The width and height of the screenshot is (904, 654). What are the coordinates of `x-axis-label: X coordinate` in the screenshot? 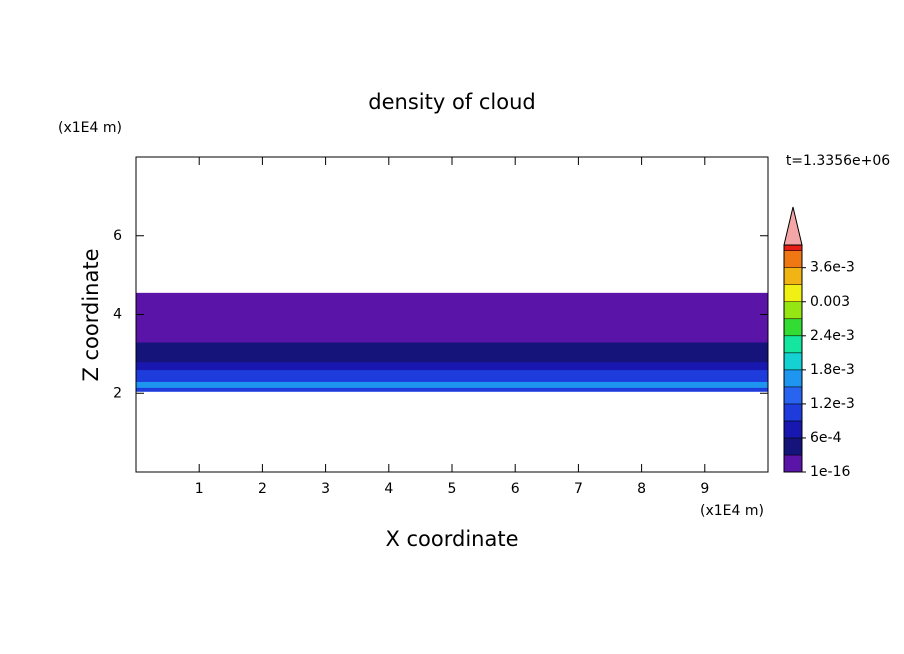 It's located at (451, 539).